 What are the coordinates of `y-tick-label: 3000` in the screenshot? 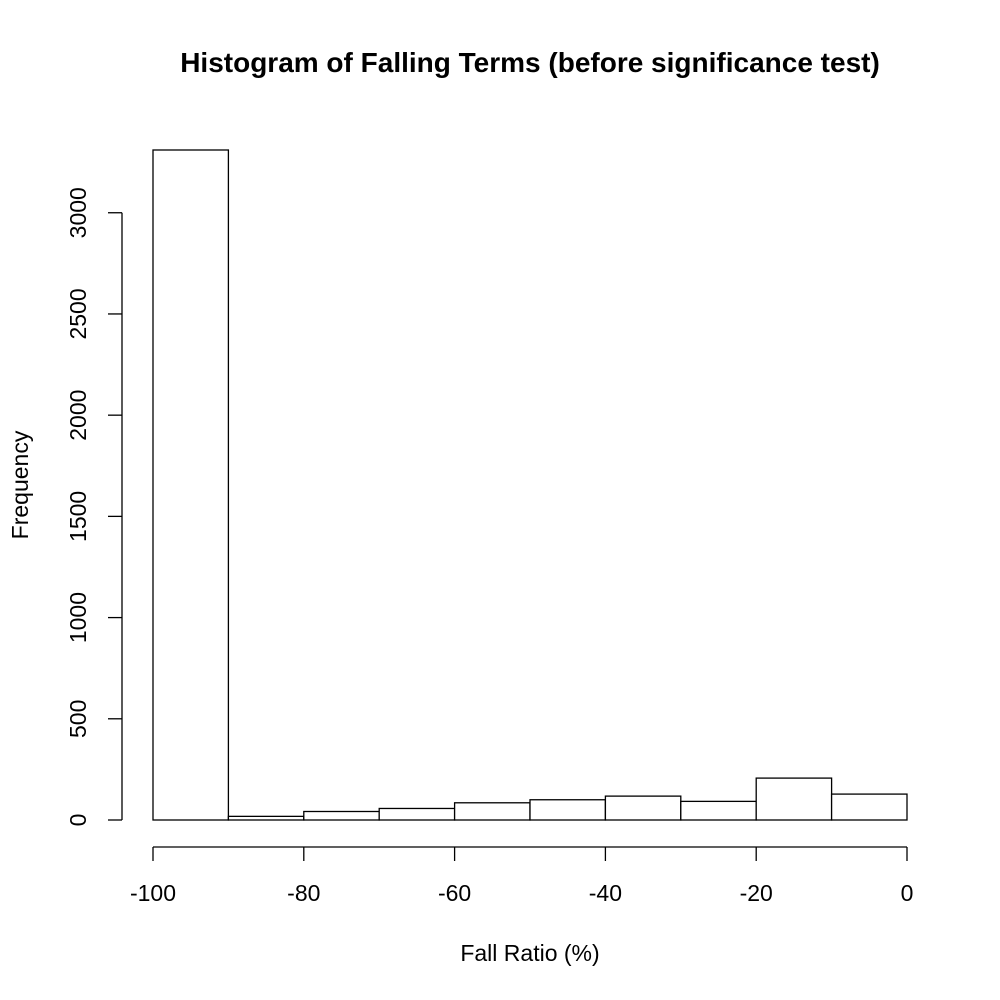 It's located at (78, 212).